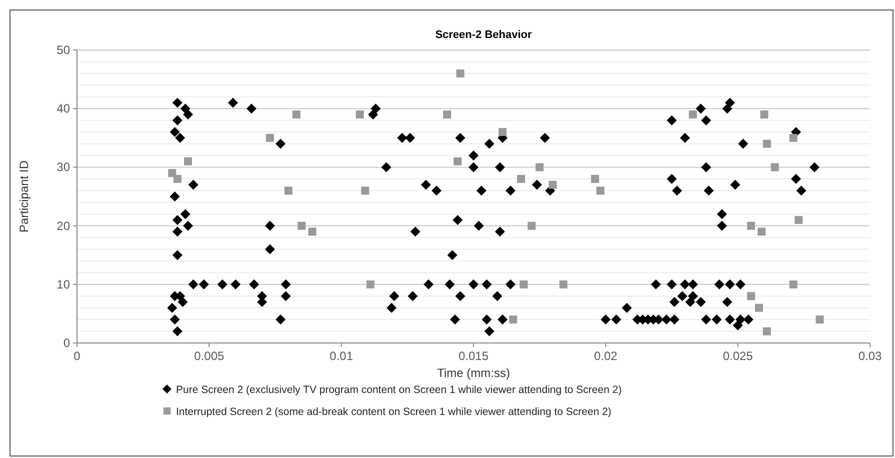  What do you see at coordinates (63, 50) in the screenshot?
I see `y-tick-label: 50` at bounding box center [63, 50].